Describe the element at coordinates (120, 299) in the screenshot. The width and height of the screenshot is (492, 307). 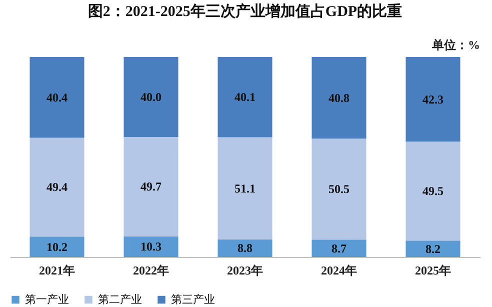
I see `legend-label: 第二产业` at that location.